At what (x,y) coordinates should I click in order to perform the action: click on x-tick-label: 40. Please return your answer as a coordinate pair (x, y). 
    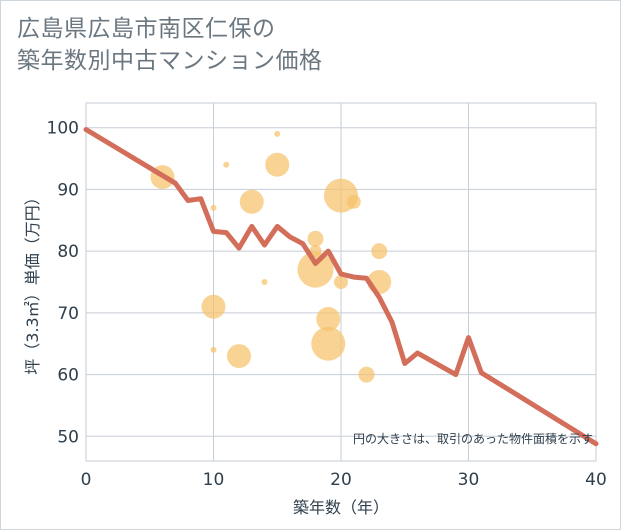
    Looking at the image, I should click on (596, 480).